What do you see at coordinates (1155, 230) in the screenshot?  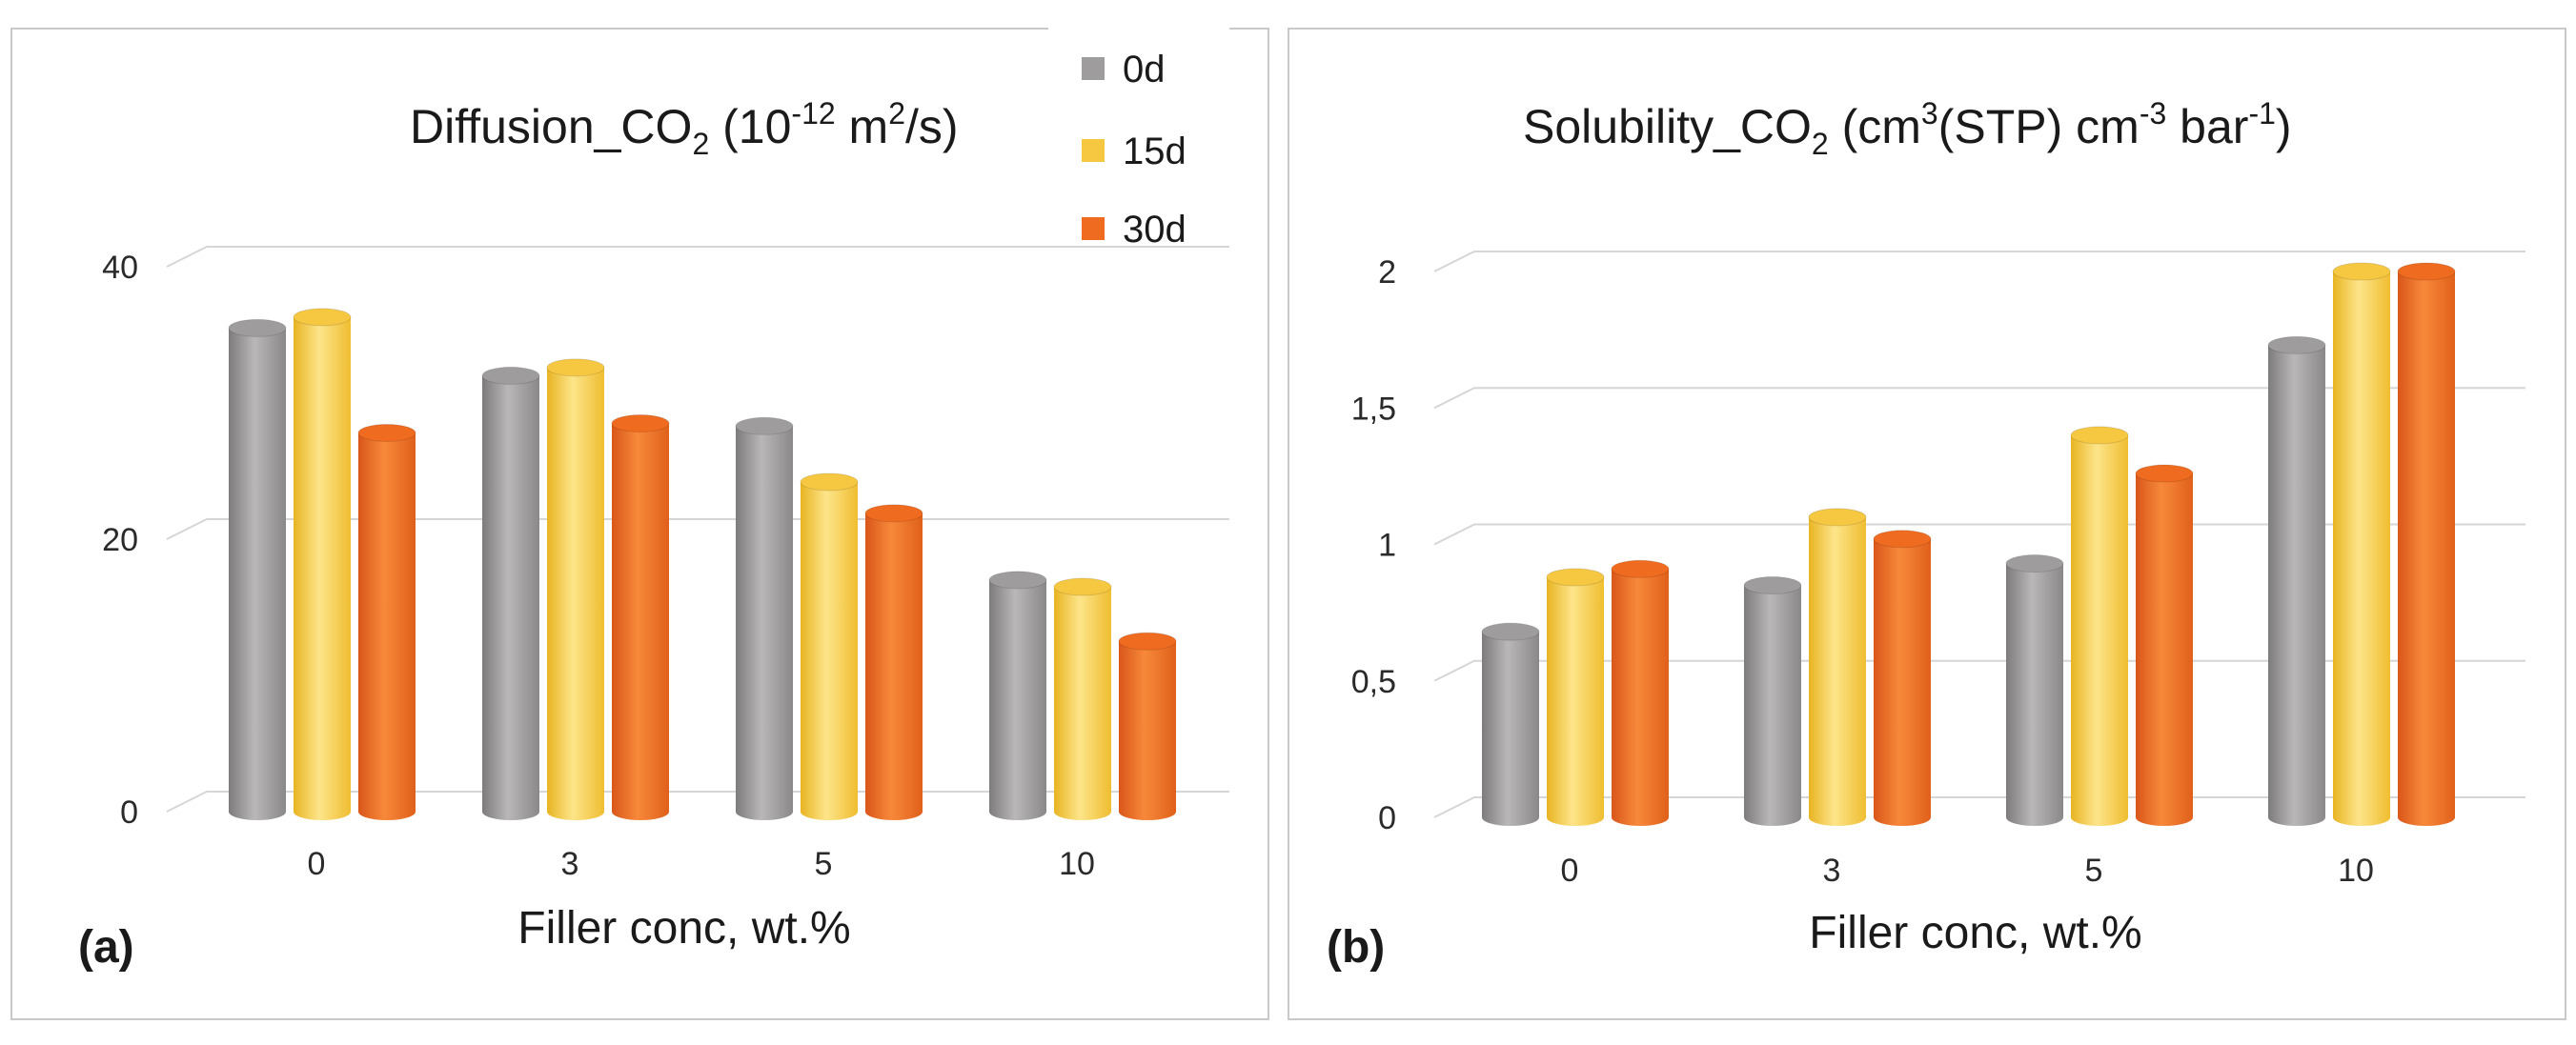 I see `legend-label-30d: 30d` at bounding box center [1155, 230].